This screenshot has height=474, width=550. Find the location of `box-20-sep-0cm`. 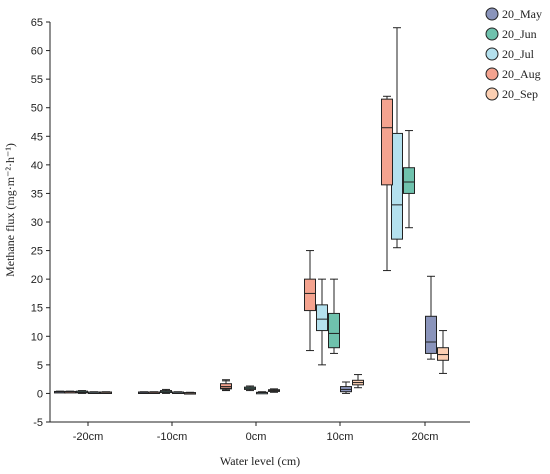

box-20-sep-0cm is located at coordinates (274, 390).